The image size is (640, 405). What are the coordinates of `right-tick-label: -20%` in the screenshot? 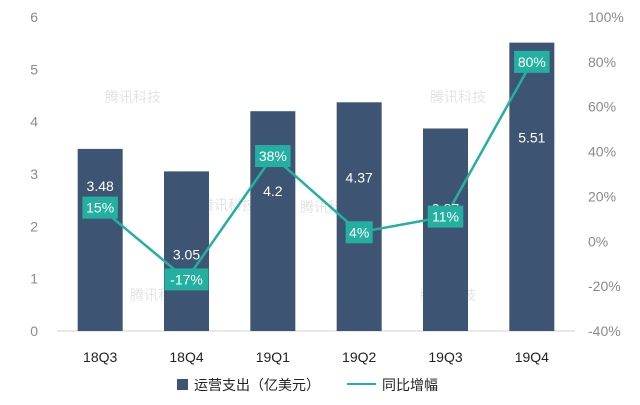 It's located at (604, 286).